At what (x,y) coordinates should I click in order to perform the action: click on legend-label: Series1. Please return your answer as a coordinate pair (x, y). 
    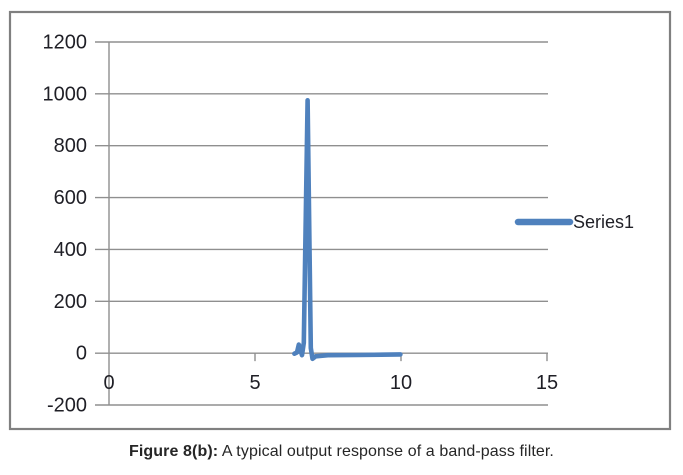
    Looking at the image, I should click on (603, 222).